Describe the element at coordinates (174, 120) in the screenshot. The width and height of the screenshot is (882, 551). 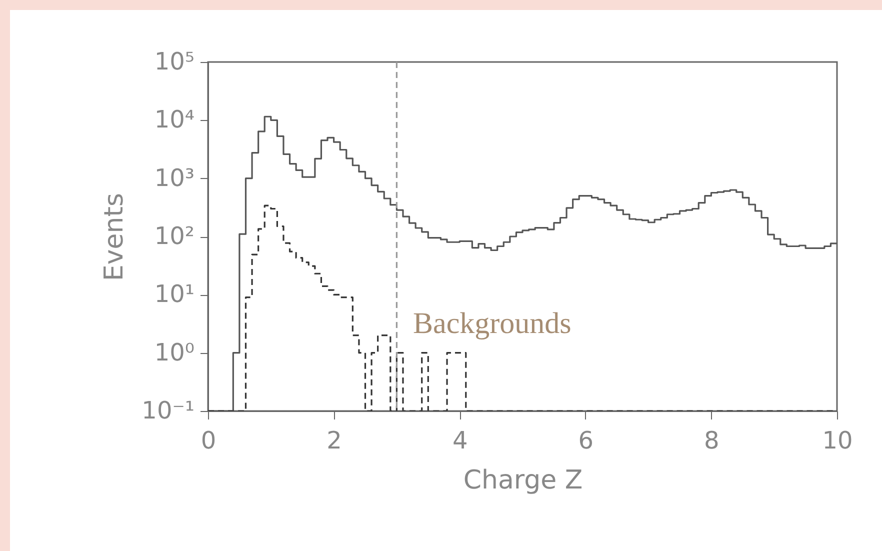
I see `y-tick-label: 10⁴` at that location.